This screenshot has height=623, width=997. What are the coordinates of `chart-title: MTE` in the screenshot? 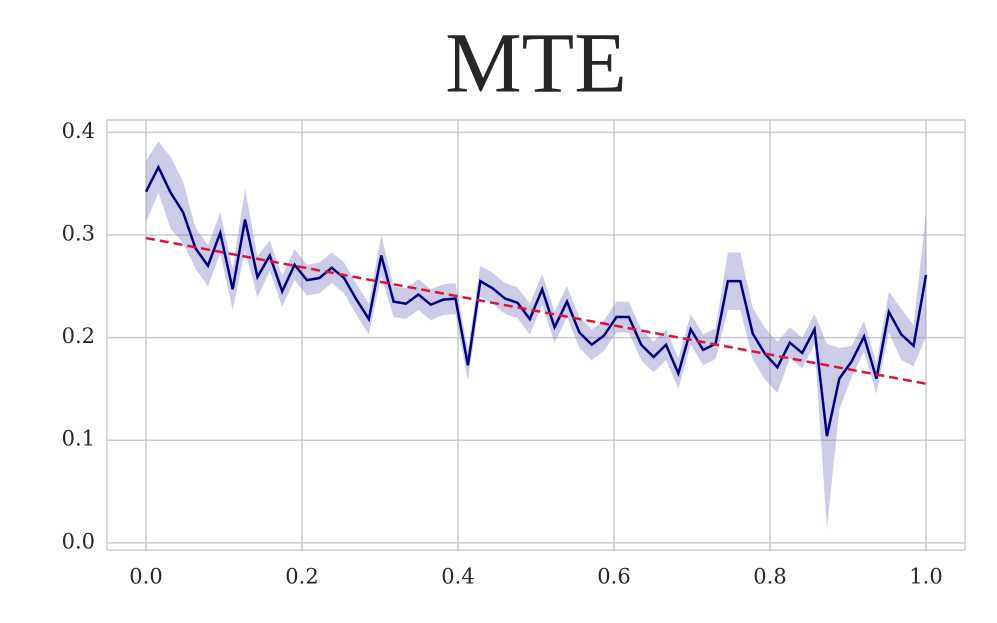 It's located at (536, 63).